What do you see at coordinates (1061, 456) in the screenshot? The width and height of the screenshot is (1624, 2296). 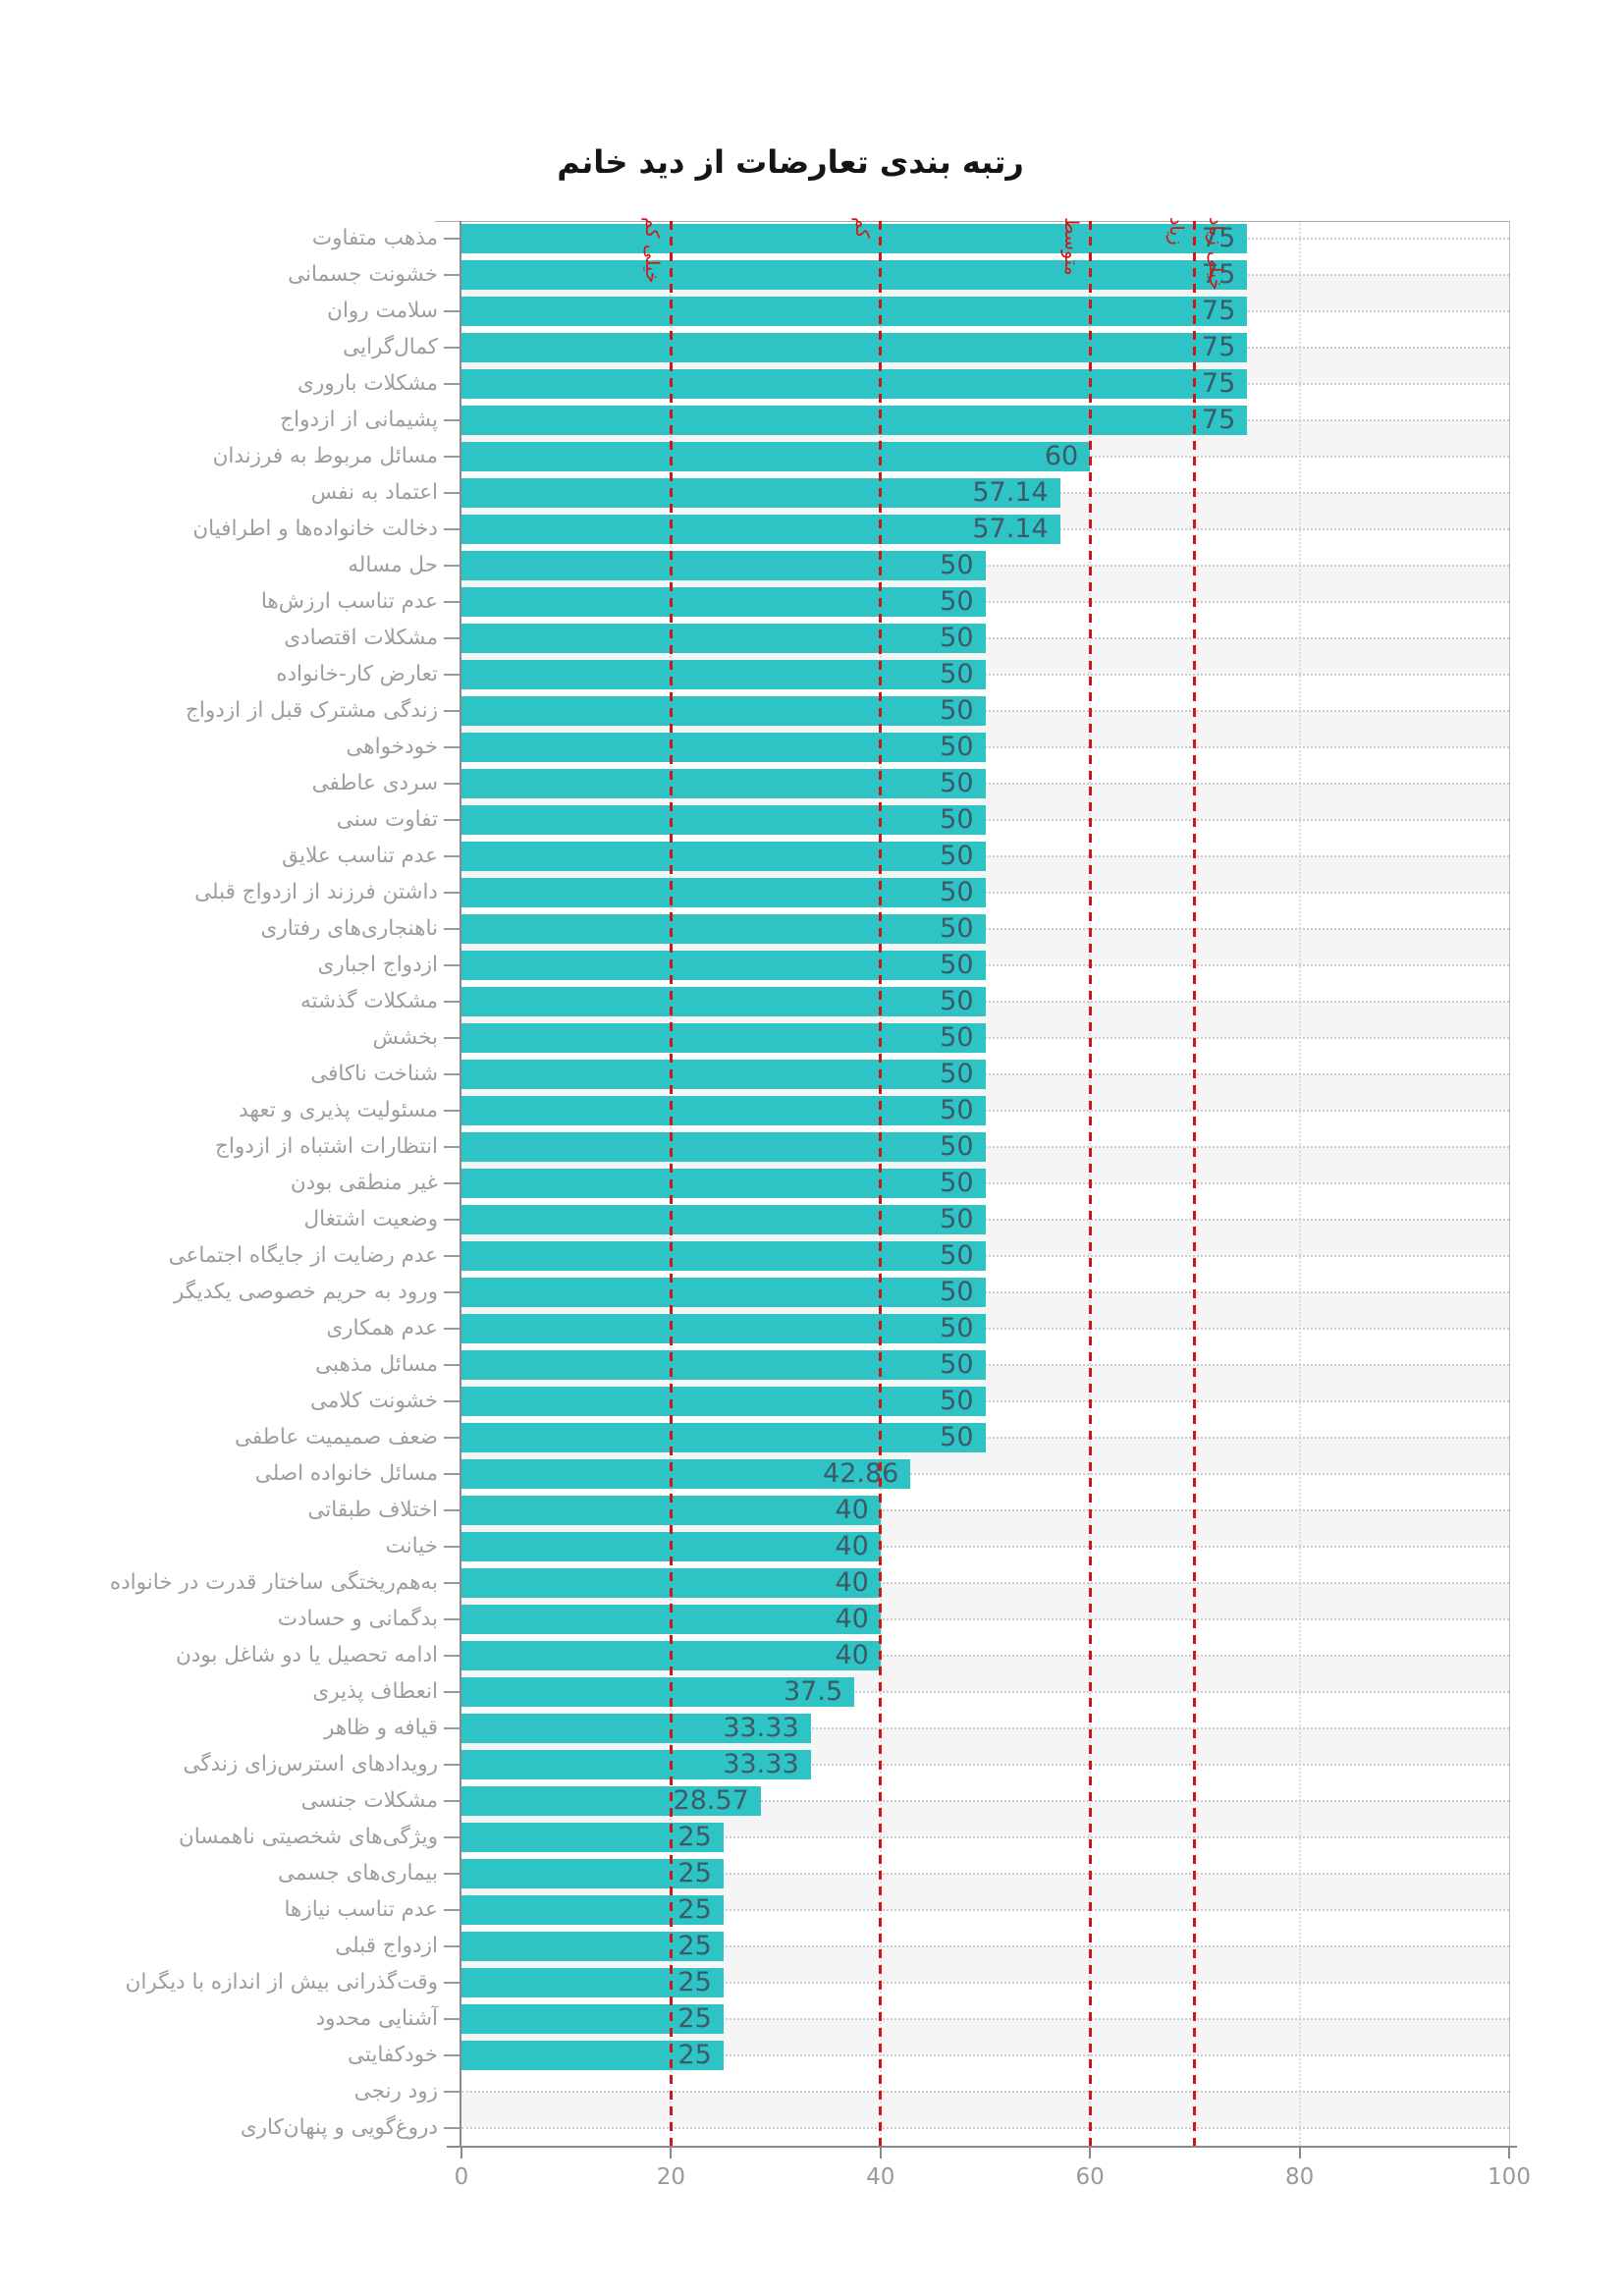 I see `bar-value-label: 60` at bounding box center [1061, 456].